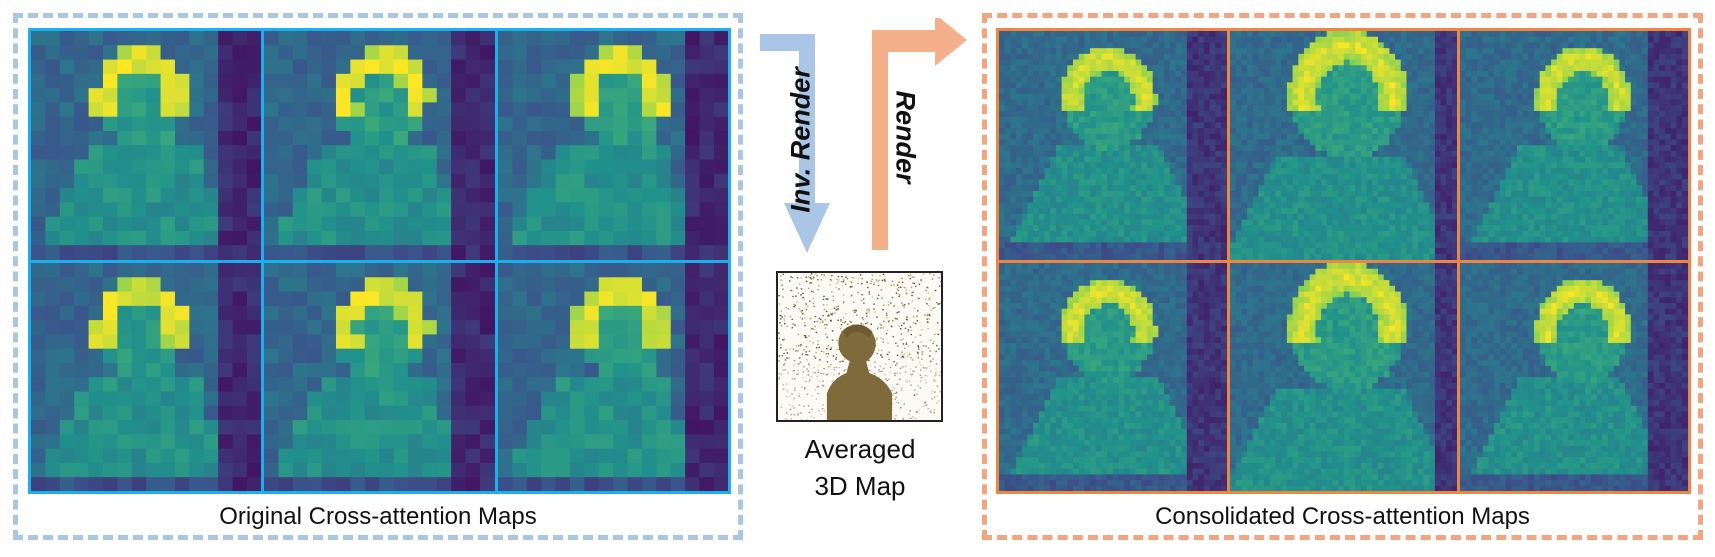  Describe the element at coordinates (860, 486) in the screenshot. I see `map-caption-line-2: 3D Map` at that location.